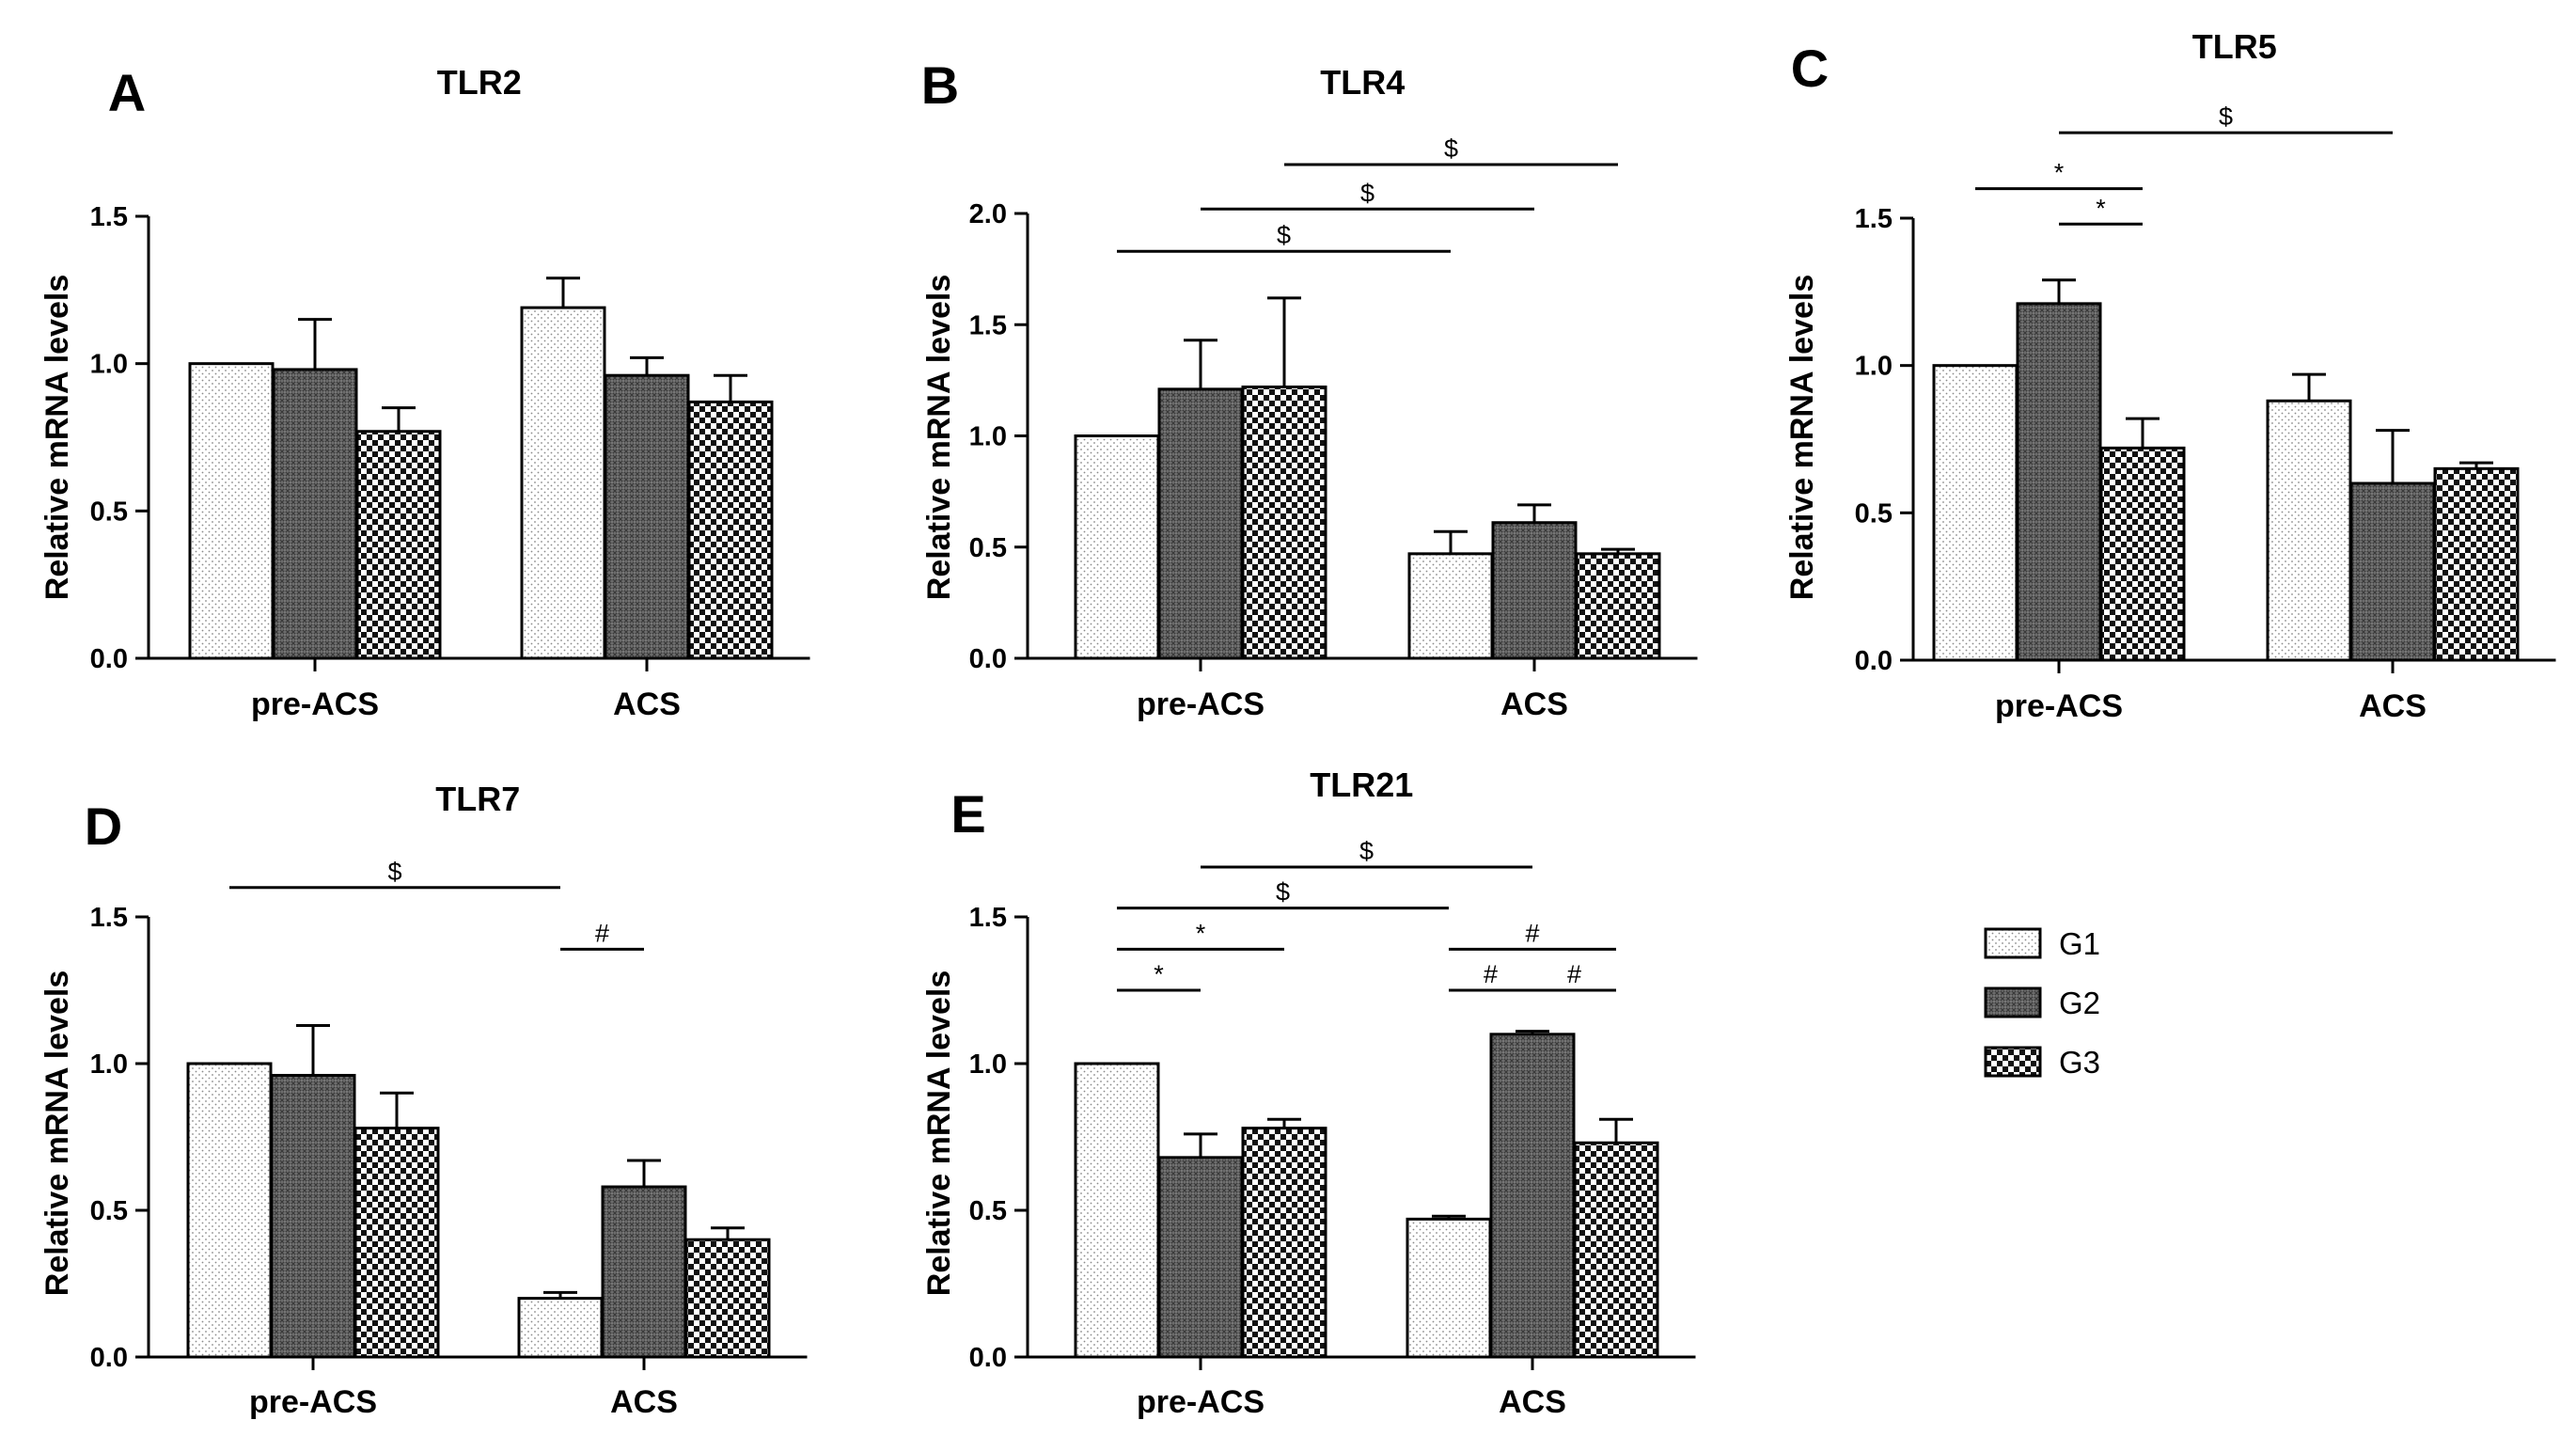 This screenshot has height=1436, width=2576. What do you see at coordinates (2013, 1002) in the screenshot?
I see `legend-swatch-g2` at bounding box center [2013, 1002].